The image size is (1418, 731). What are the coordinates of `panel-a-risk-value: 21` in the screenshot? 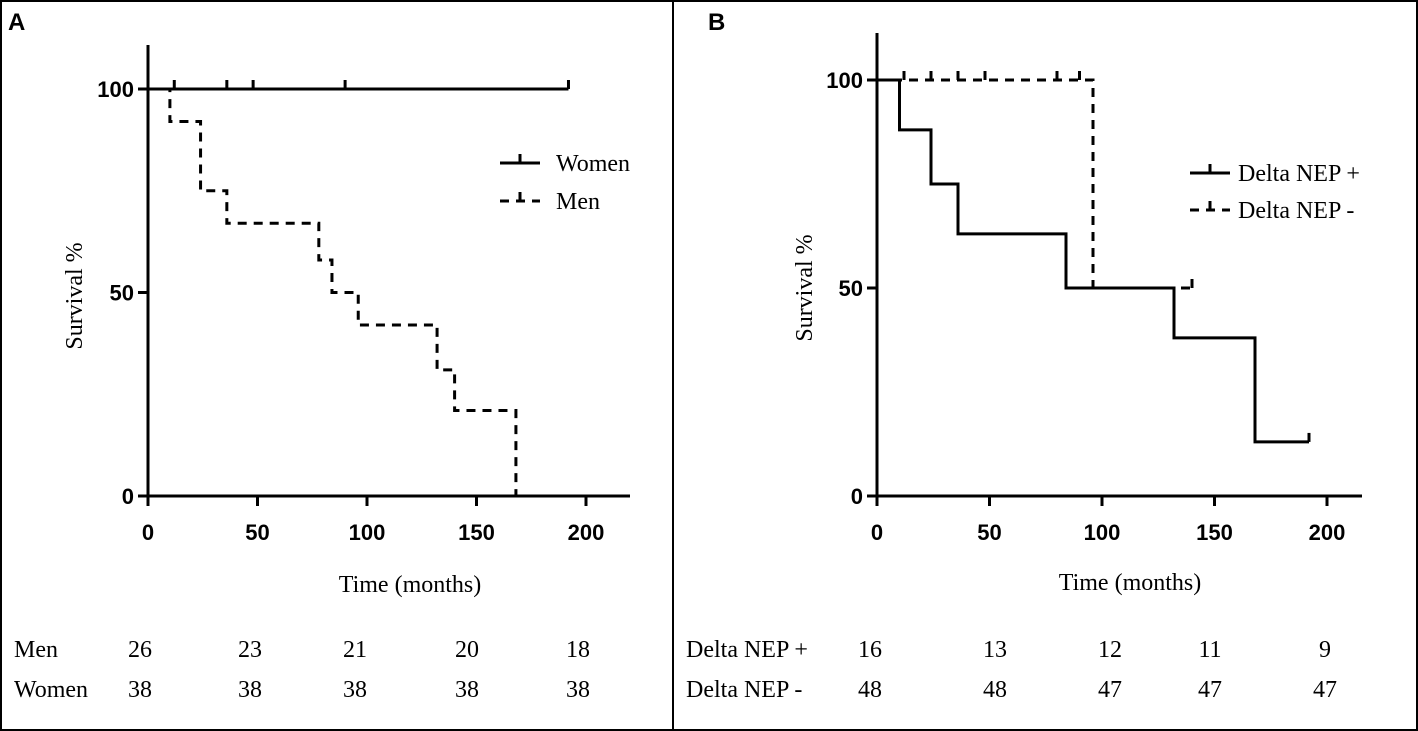 It's located at (355, 650).